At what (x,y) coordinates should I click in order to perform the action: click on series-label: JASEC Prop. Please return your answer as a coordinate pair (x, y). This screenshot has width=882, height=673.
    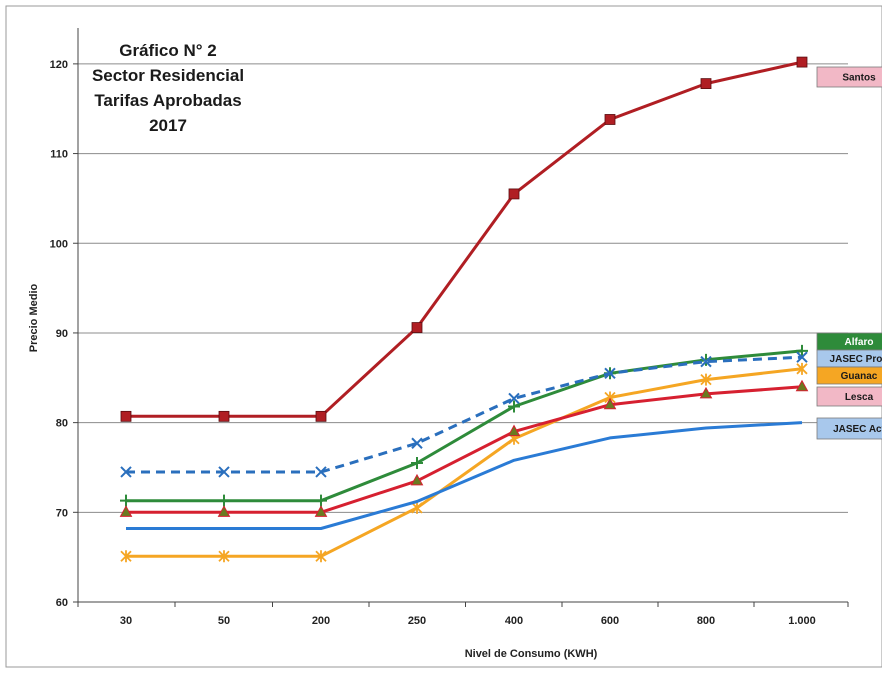
    Looking at the image, I should click on (849, 358).